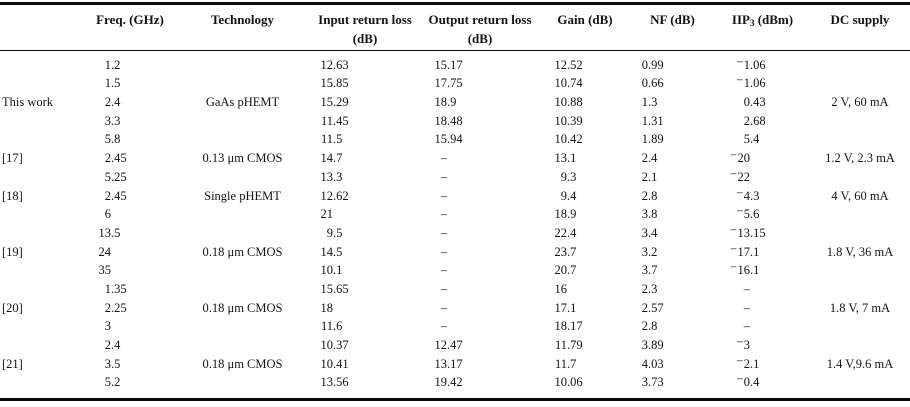 This screenshot has width=910, height=407. What do you see at coordinates (365, 29) in the screenshot?
I see `column-header-irl: Input return loss (dB)` at bounding box center [365, 29].